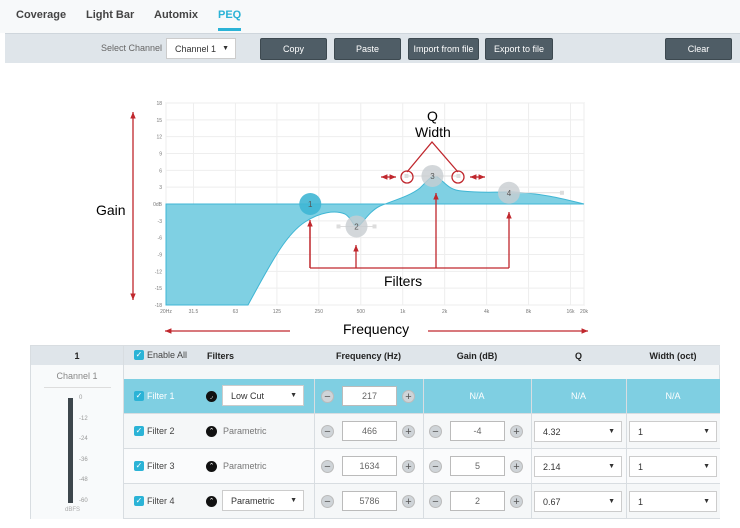  I want to click on copy-button: Copy, so click(293, 49).